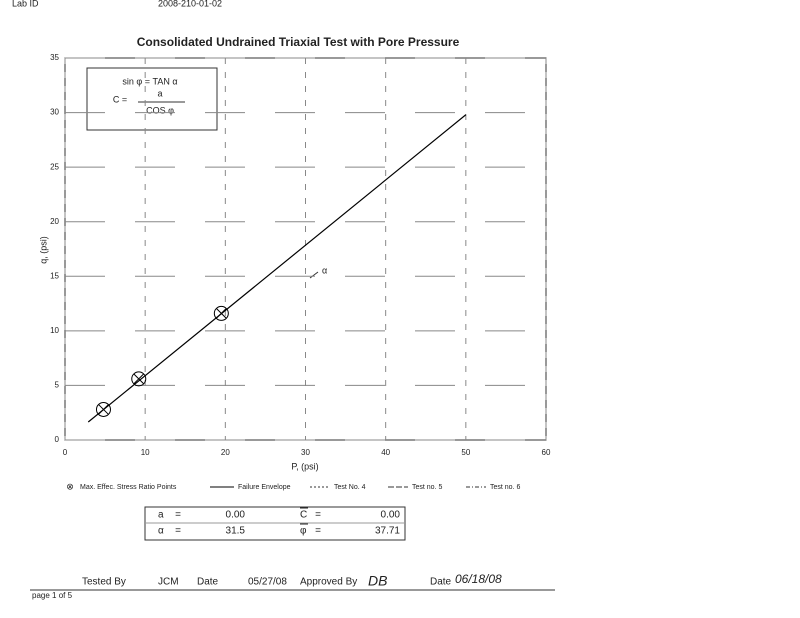 The height and width of the screenshot is (618, 800). Describe the element at coordinates (385, 452) in the screenshot. I see `x-tick-label: 40` at that location.